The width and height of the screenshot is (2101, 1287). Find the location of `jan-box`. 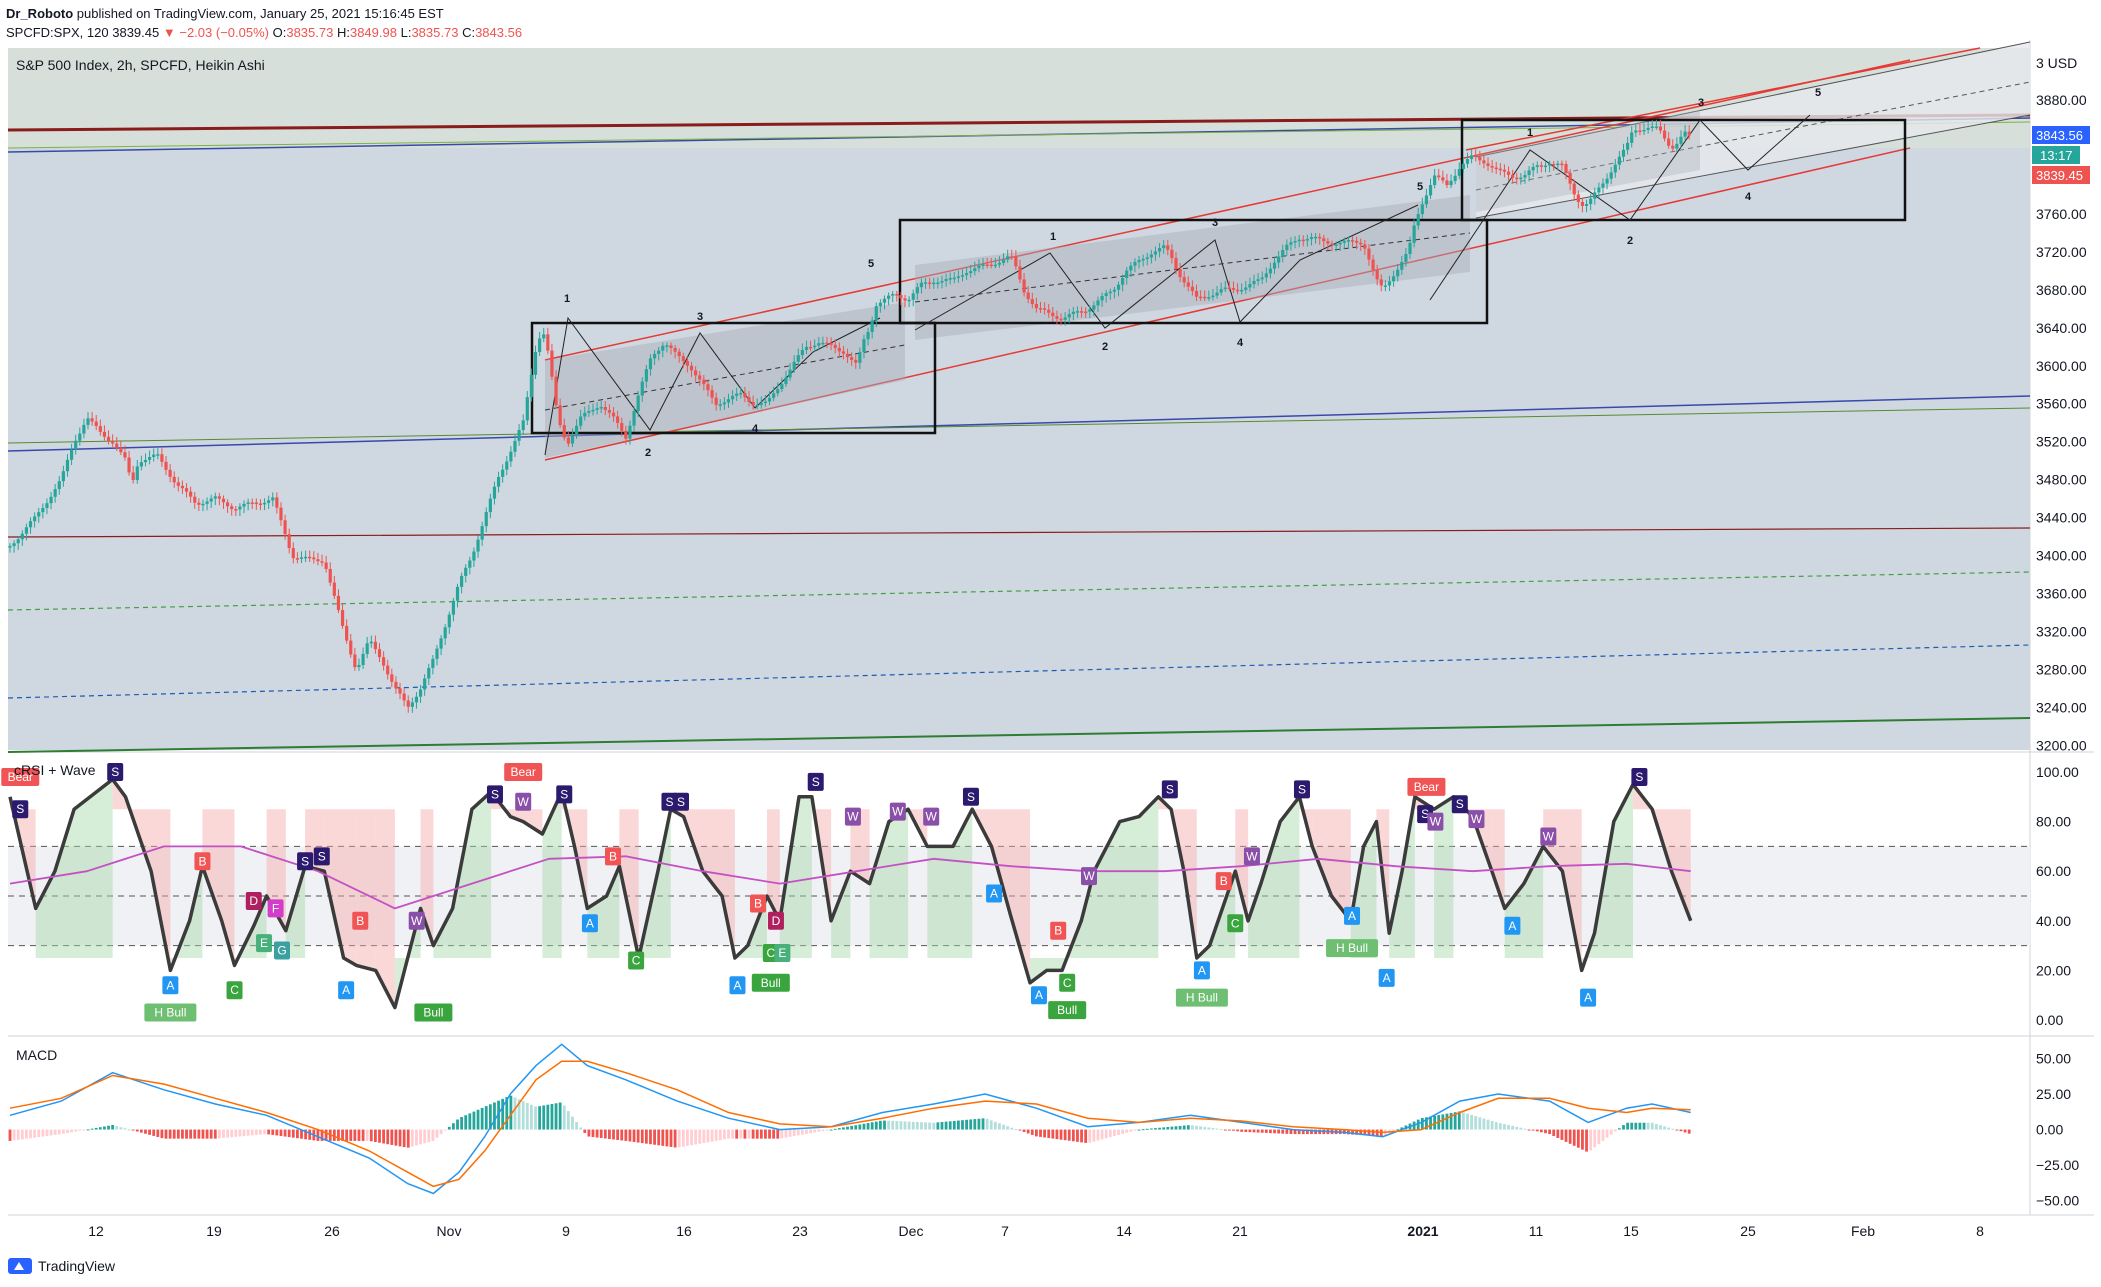

jan-box is located at coordinates (1683, 170).